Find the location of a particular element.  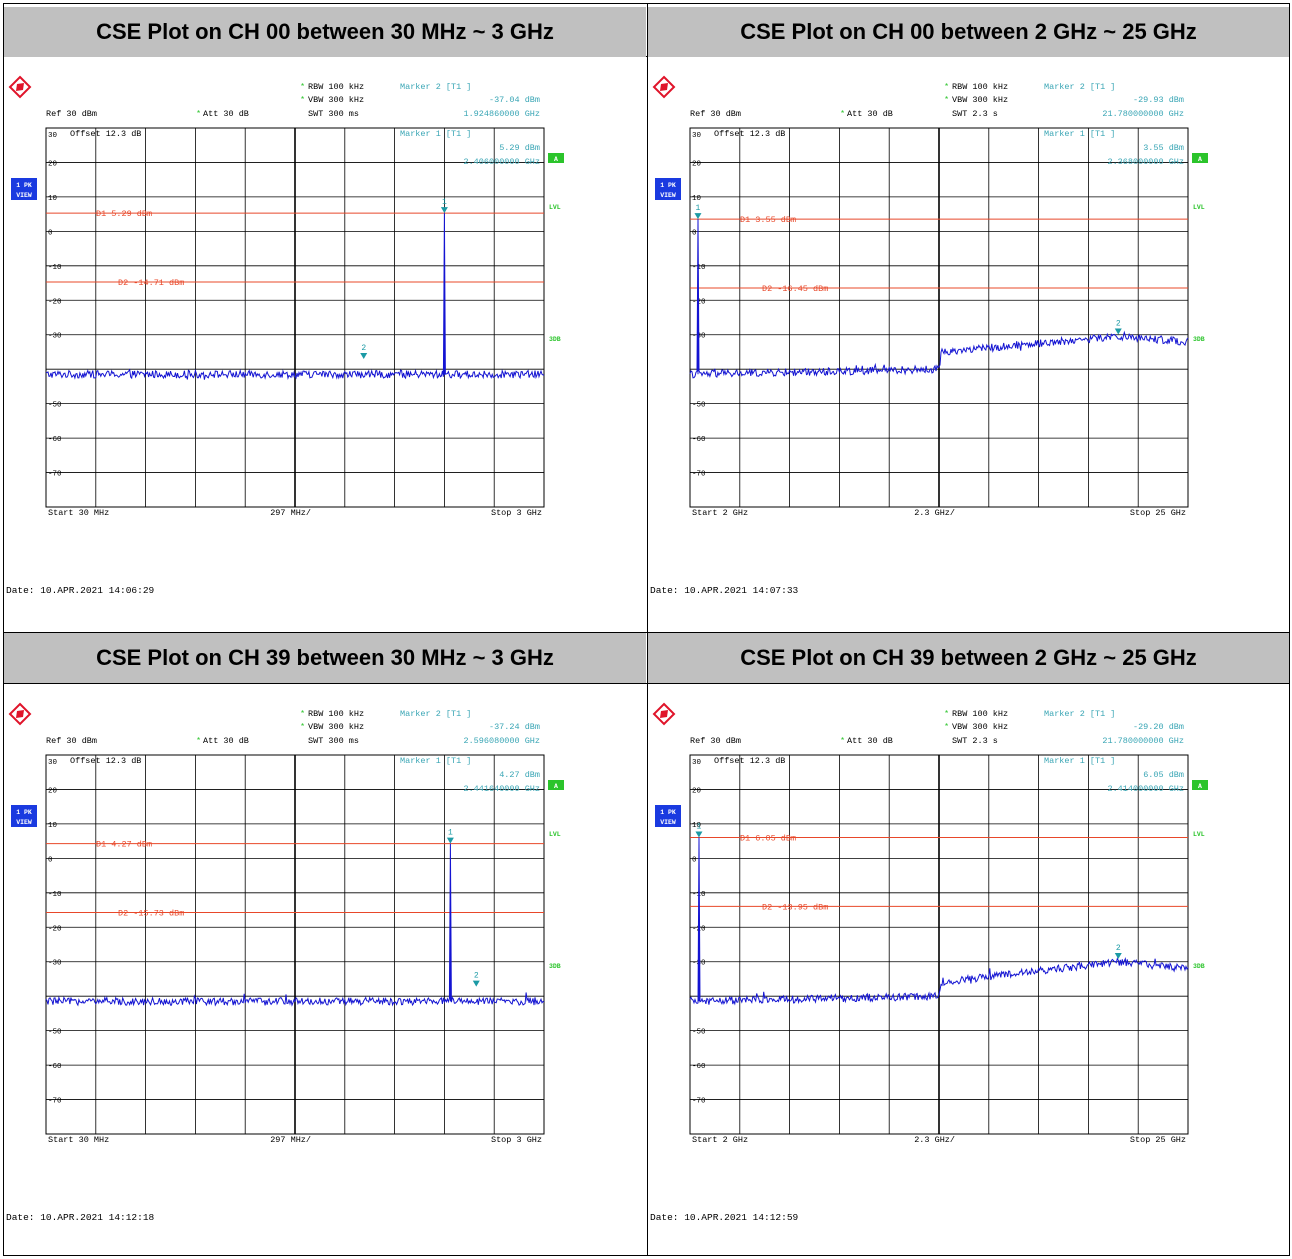

stop-frequency: Stop 25 GHz is located at coordinates (1158, 1140).